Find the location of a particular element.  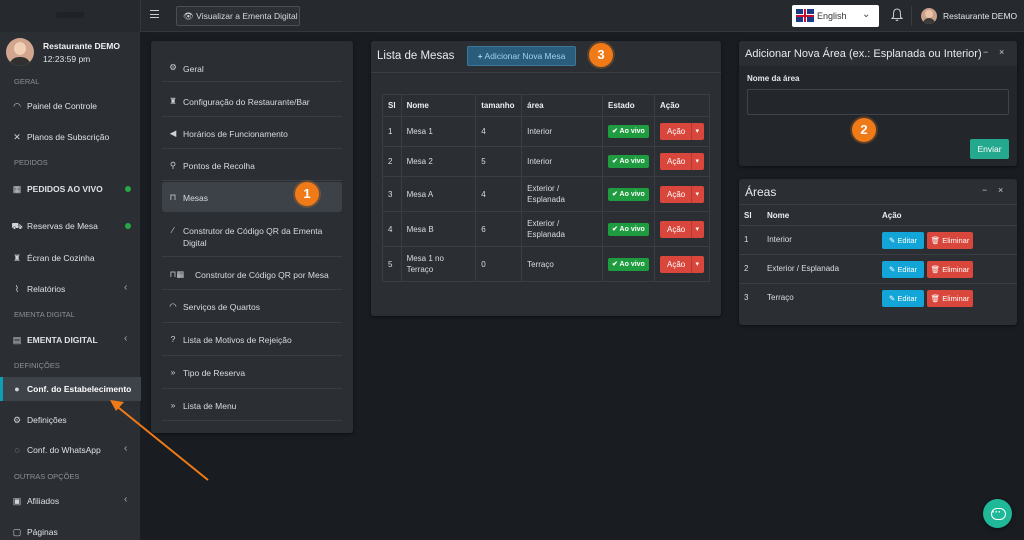

sidebar-item-ecran: ♜ Écran de Cozinha is located at coordinates (70, 258).